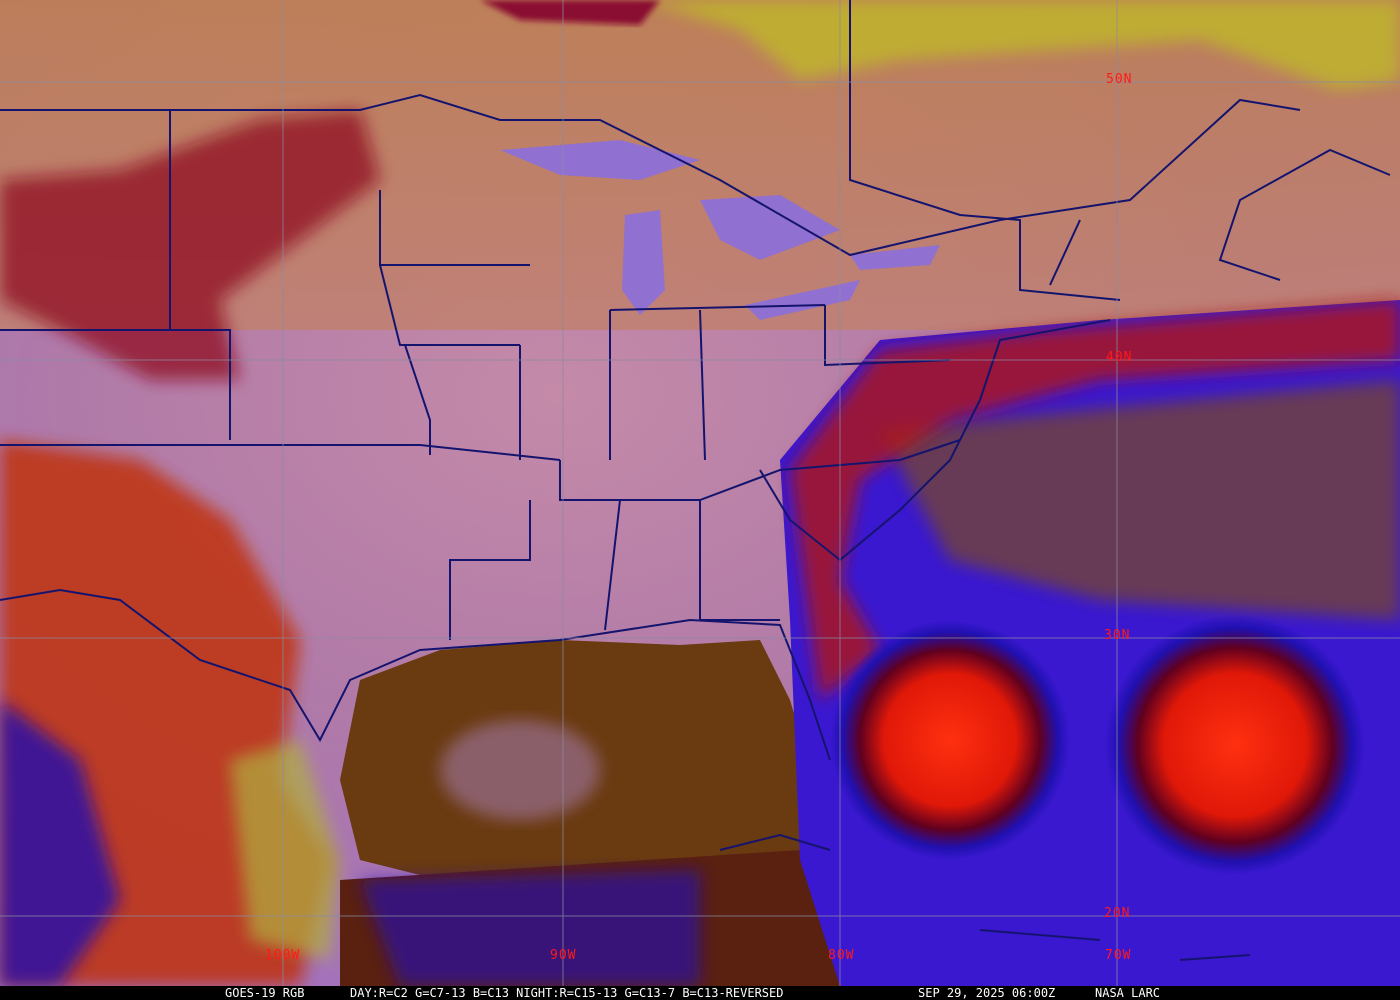 This screenshot has width=1400, height=1000. I want to click on southern-low-clouds, so click(530, 928).